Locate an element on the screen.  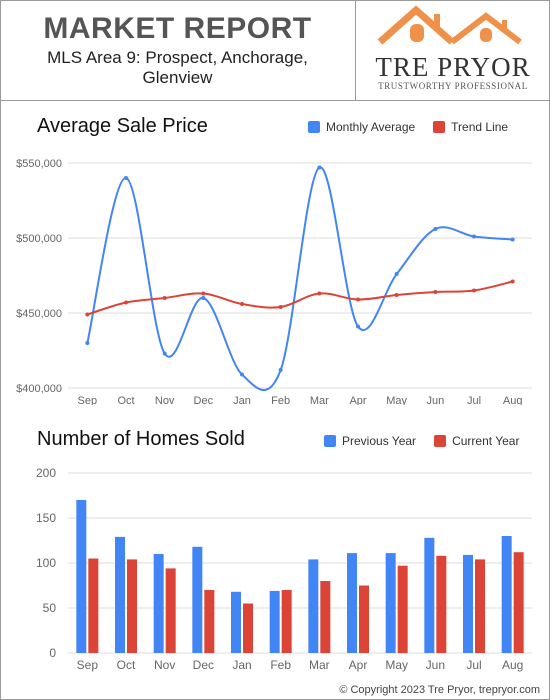
x-tick-label: Jun is located at coordinates (435, 400).